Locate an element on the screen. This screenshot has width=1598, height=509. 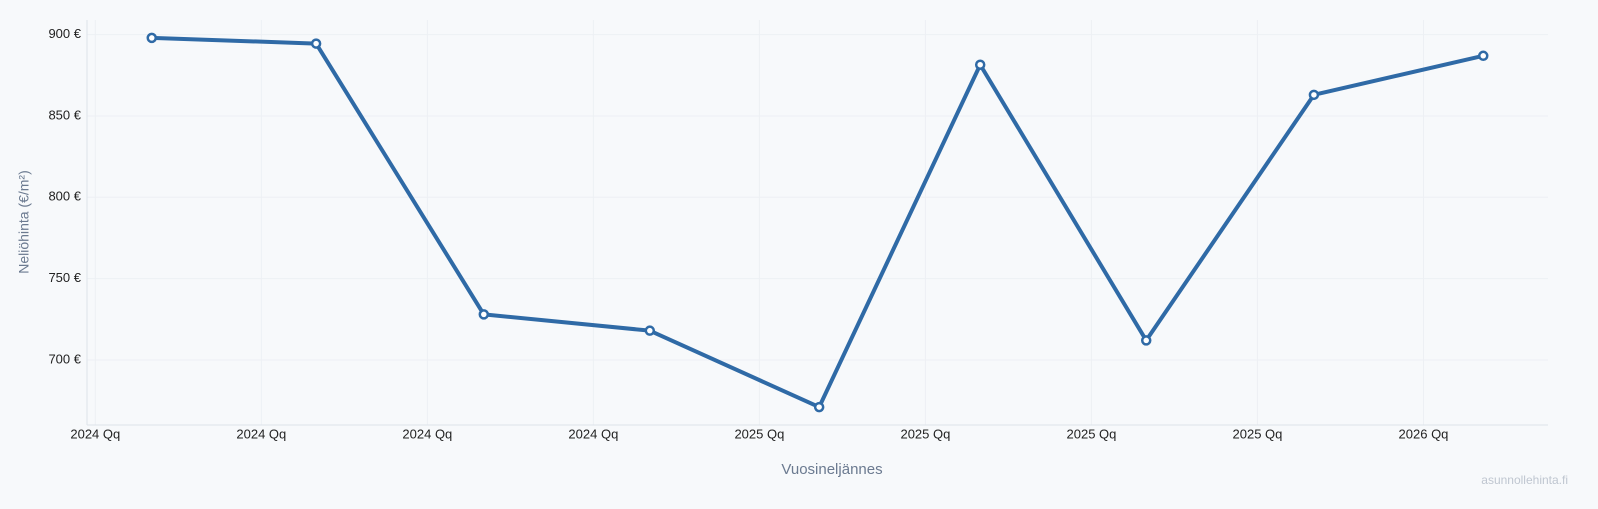
watermark: asunnollehinta.fi is located at coordinates (1524, 480).